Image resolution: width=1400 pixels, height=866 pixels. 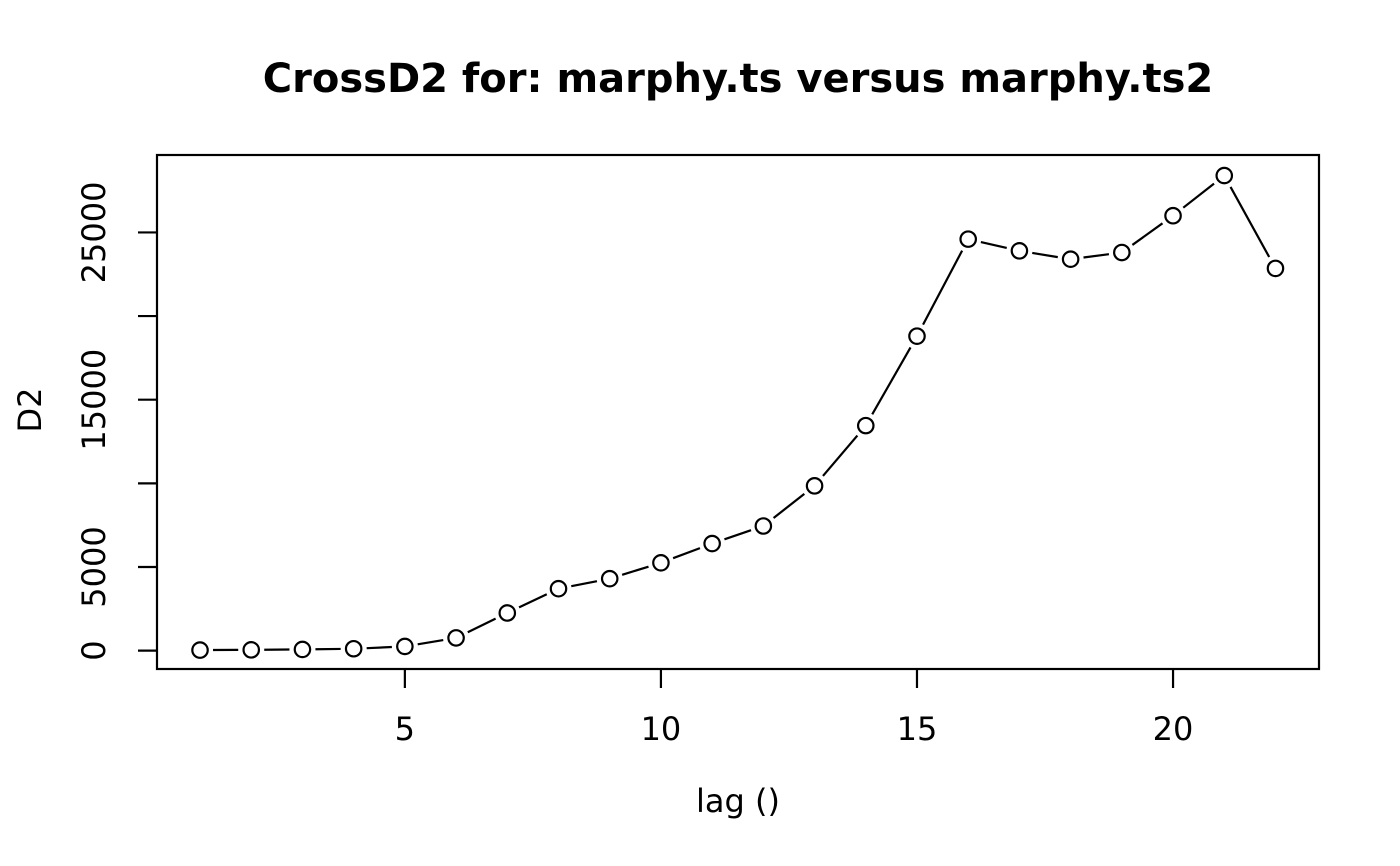 I want to click on y-tick-label: 0, so click(x=94, y=650).